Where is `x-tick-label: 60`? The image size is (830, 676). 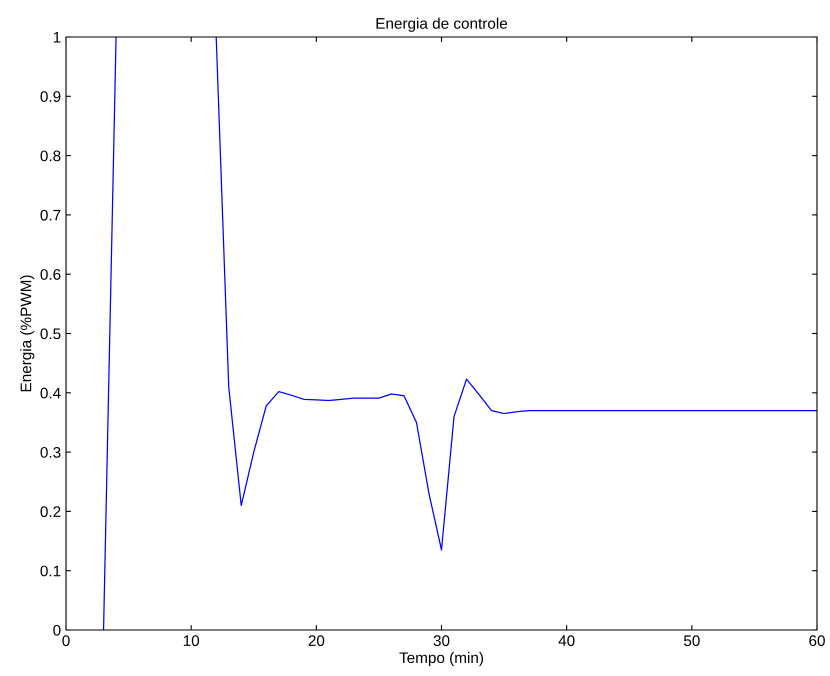 x-tick-label: 60 is located at coordinates (817, 640).